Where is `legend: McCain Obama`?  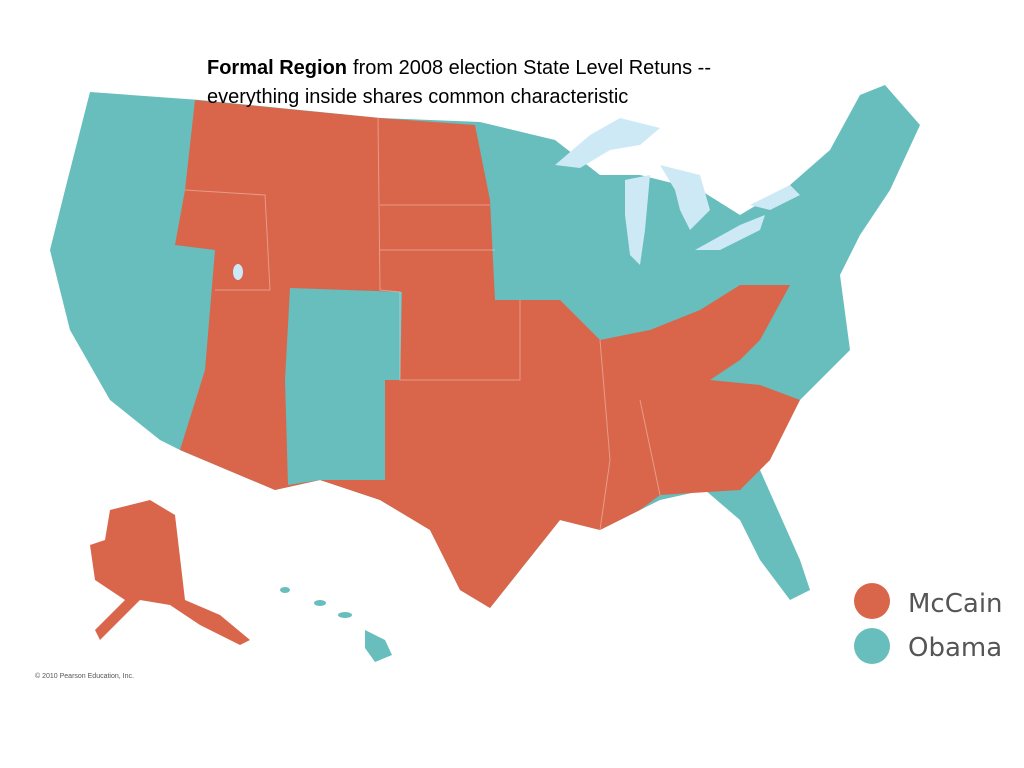 legend: McCain Obama is located at coordinates (928, 623).